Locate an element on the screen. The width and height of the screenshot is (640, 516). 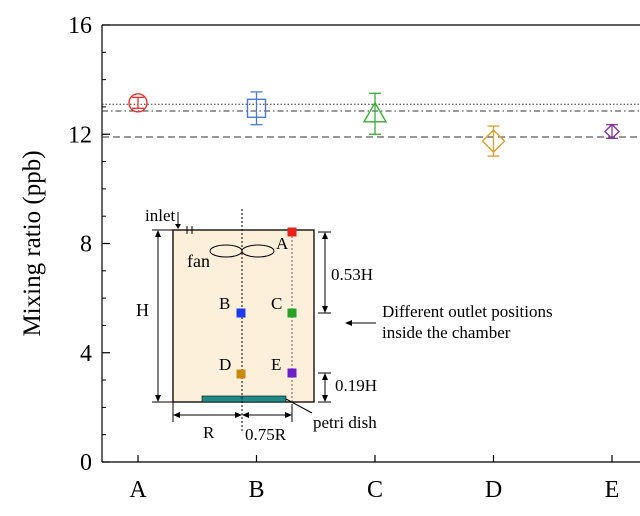
data-point-A is located at coordinates (138, 103).